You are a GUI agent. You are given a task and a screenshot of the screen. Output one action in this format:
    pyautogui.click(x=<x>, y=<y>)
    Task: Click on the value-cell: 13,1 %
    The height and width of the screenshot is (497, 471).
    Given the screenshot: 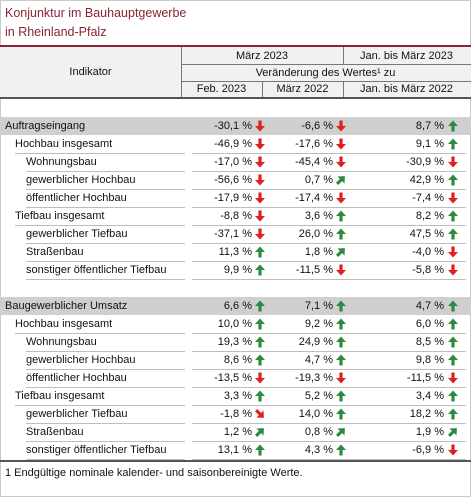 What is the action you would take?
    pyautogui.click(x=234, y=450)
    